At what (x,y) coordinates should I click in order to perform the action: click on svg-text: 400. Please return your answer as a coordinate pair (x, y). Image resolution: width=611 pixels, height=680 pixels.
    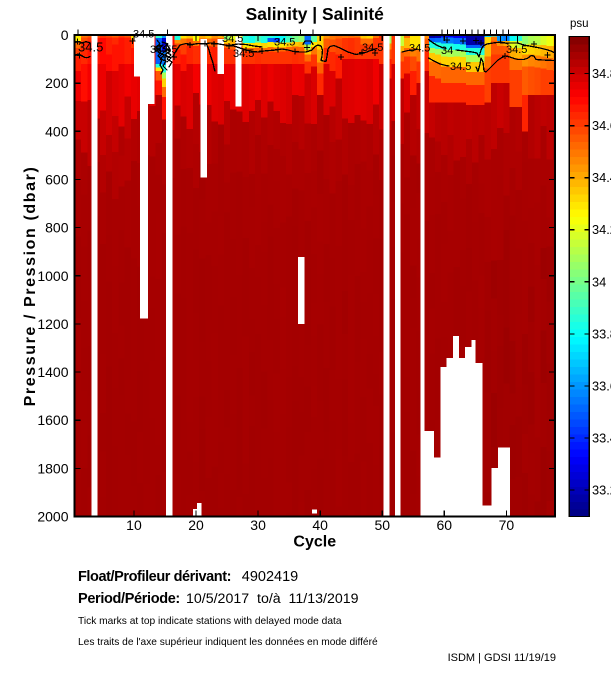
    Looking at the image, I should click on (57, 131).